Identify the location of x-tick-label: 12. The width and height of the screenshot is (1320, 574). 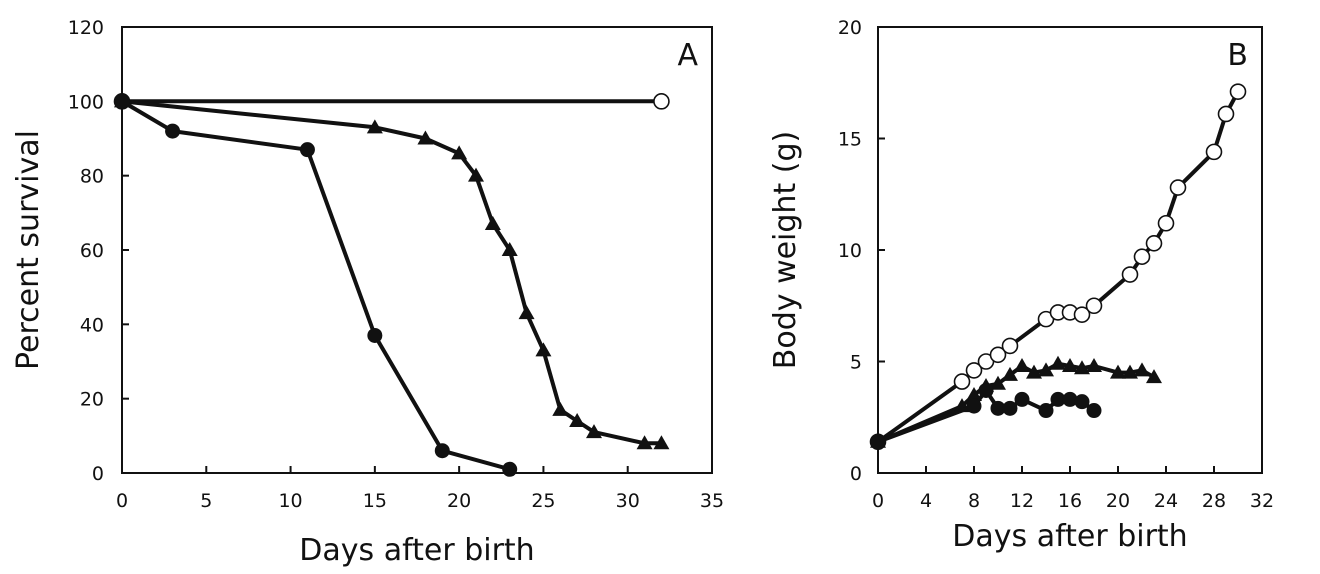
(1022, 501).